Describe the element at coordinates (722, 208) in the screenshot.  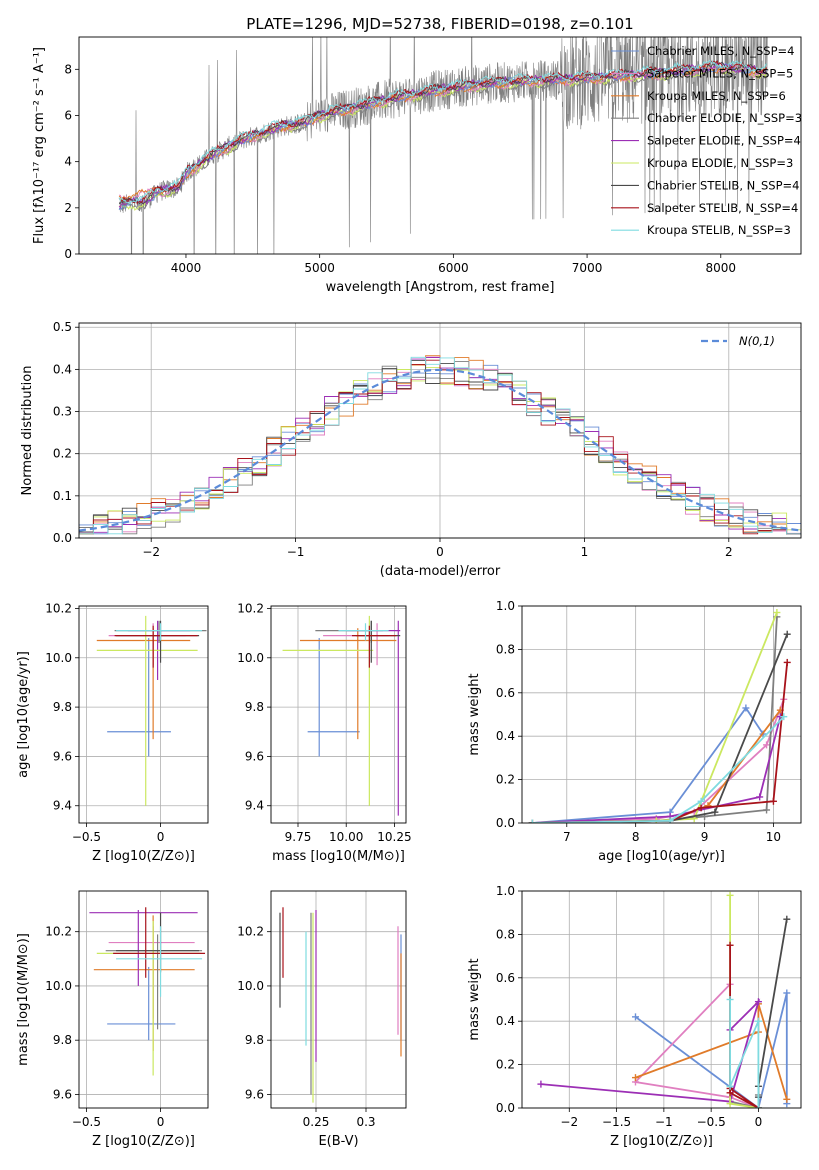
I see `legend-entry: Salpeter STELIB, N_SSP=4` at that location.